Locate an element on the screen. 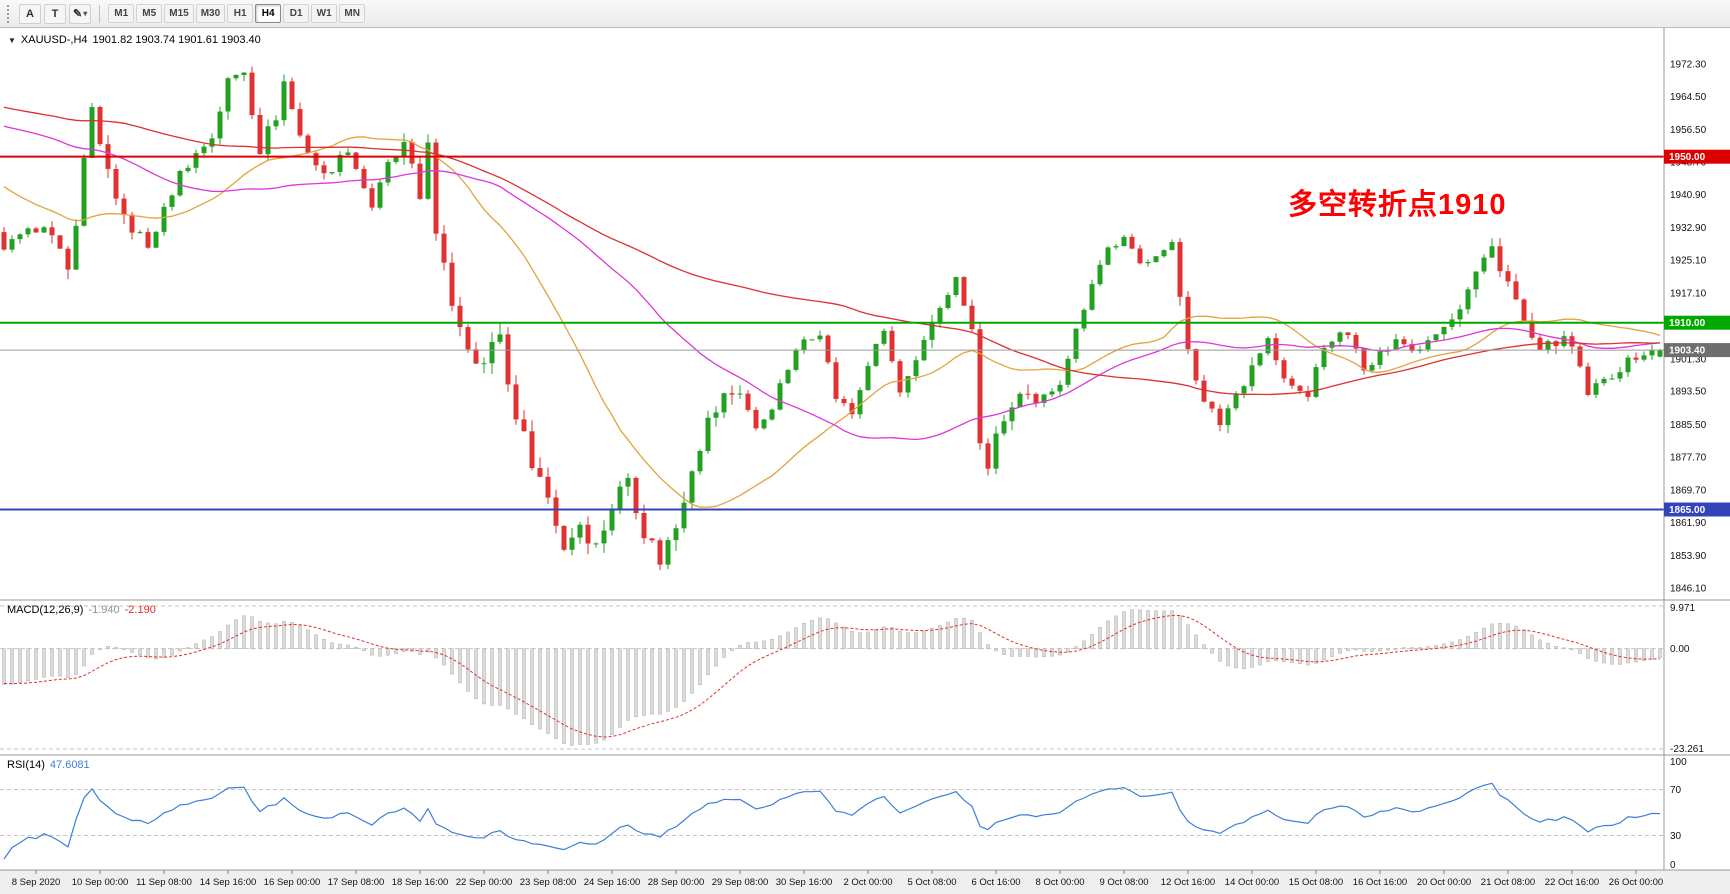  svg-text: 14 Sep 16:00 is located at coordinates (228, 882).